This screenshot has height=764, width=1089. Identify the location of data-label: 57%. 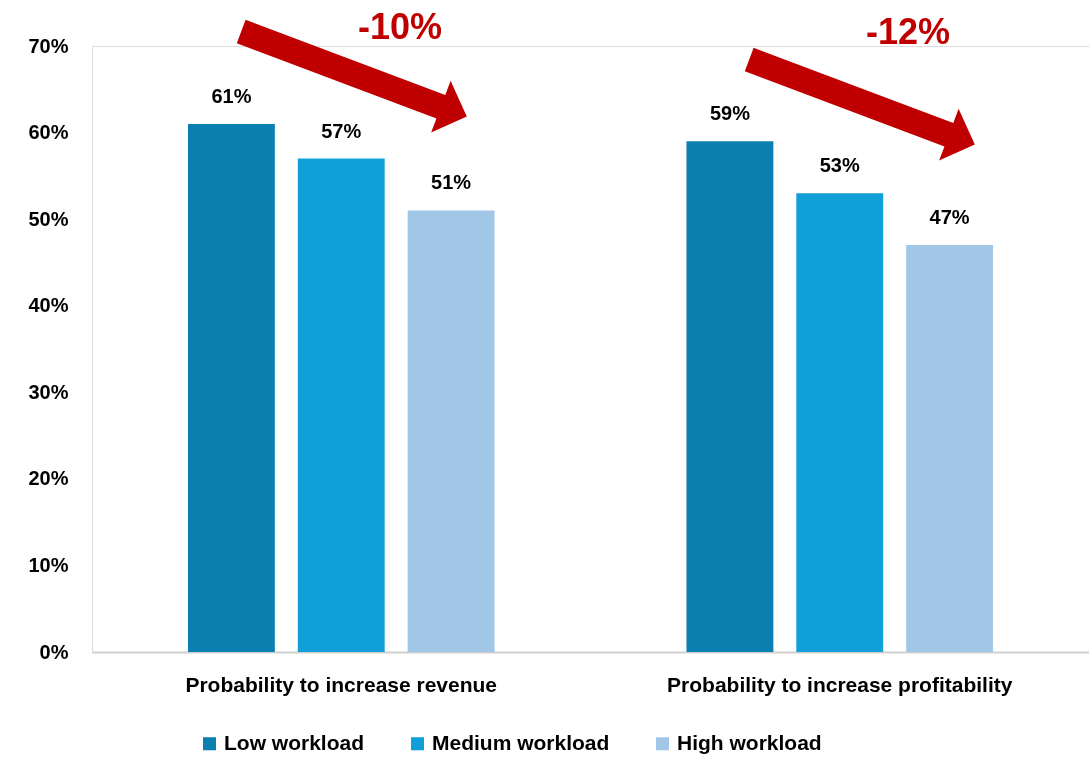
(341, 130).